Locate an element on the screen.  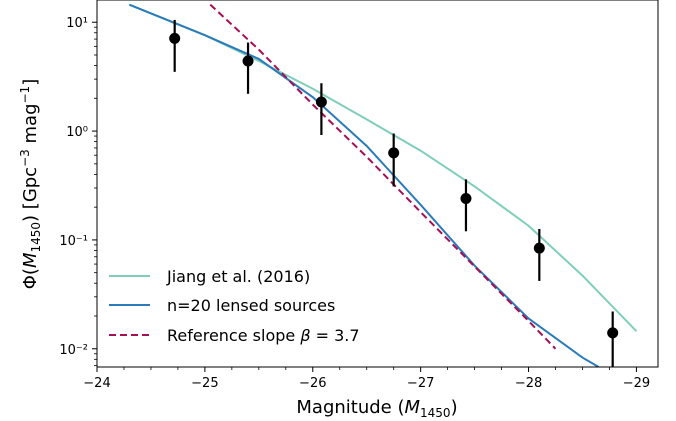
x-tick-label: −28 is located at coordinates (528, 383).